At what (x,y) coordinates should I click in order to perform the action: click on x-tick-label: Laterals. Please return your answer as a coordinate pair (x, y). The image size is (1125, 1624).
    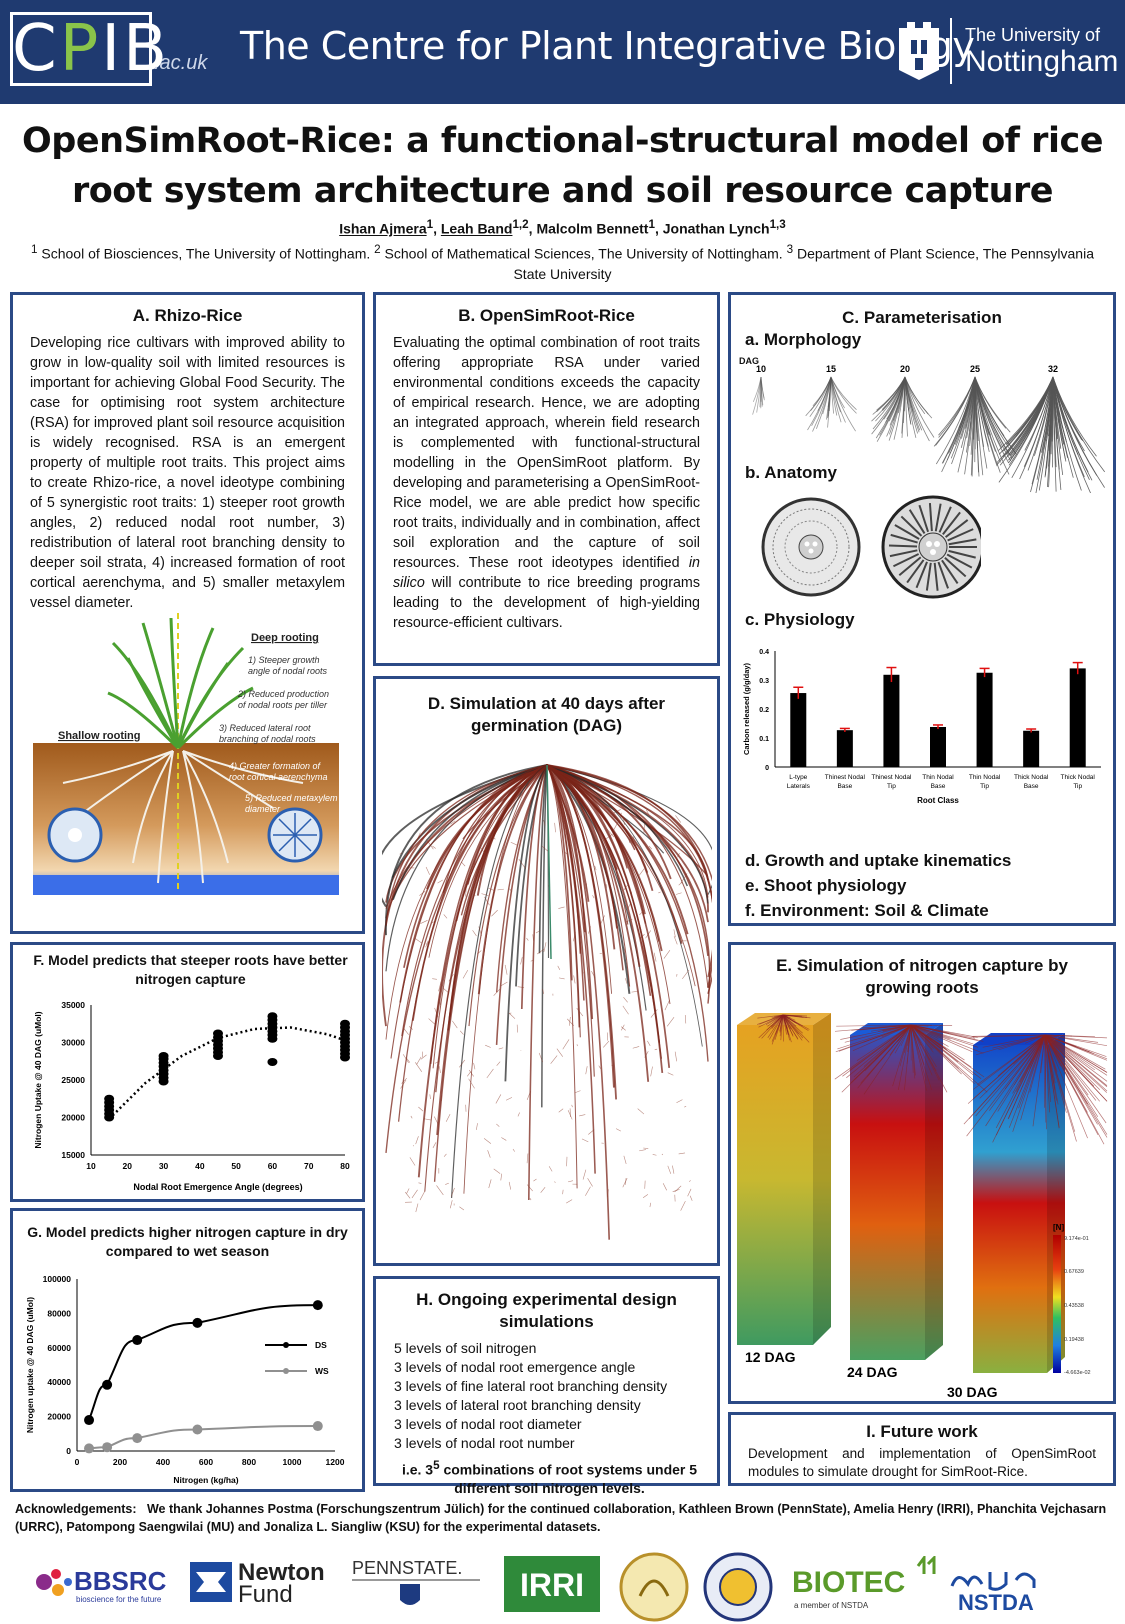
    Looking at the image, I should click on (799, 786).